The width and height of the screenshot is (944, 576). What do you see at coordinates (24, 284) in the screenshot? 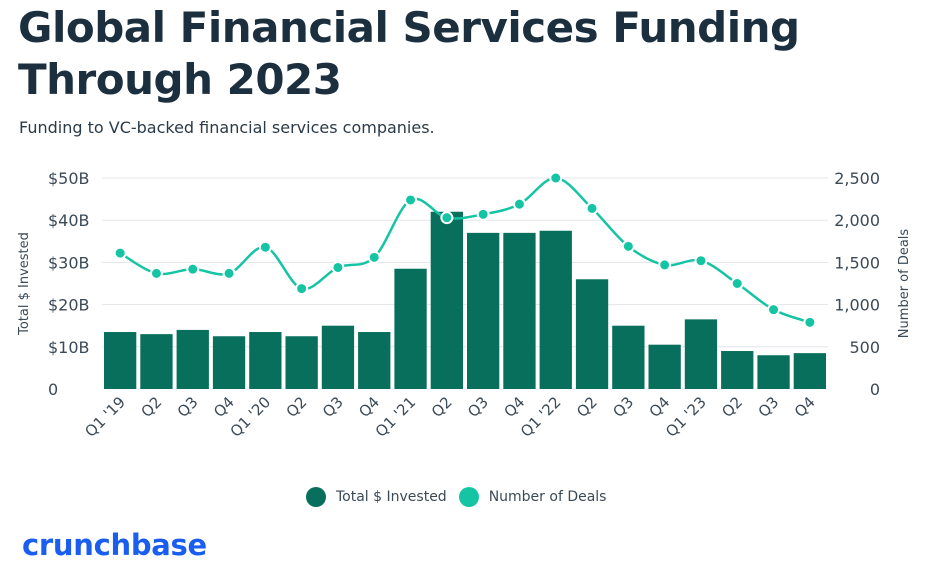
I see `y-axis-title: Total $ Invested` at bounding box center [24, 284].